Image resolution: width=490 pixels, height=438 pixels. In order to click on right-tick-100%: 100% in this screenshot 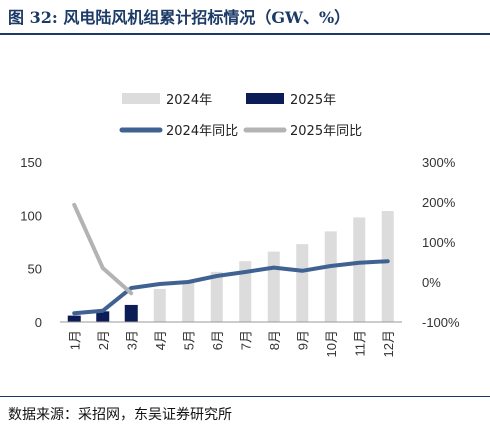, I will do `click(439, 242)`.